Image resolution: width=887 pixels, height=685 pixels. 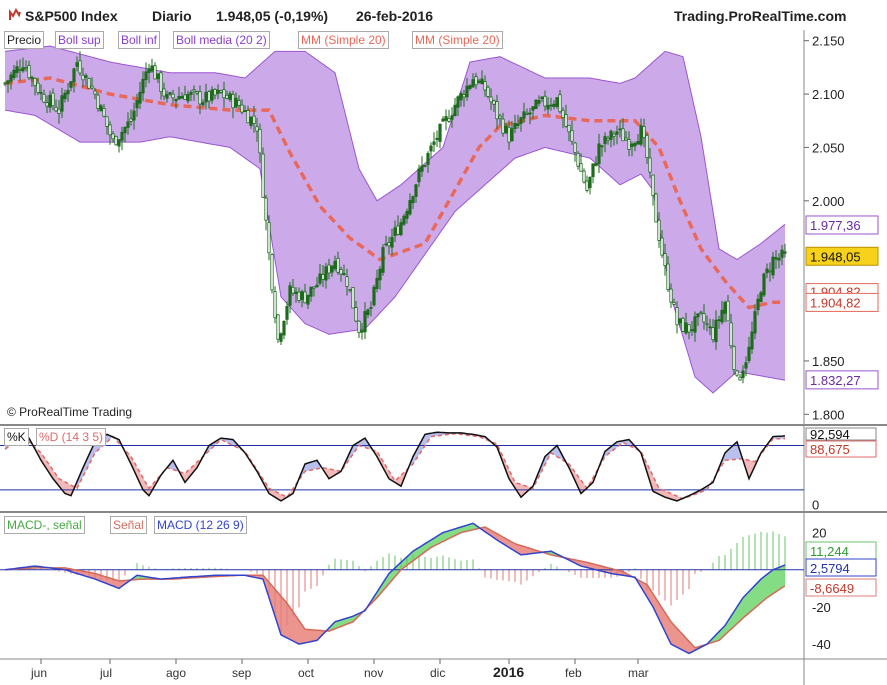 What do you see at coordinates (457, 40) in the screenshot?
I see `legend-ma-2: MM (Simple 20)` at bounding box center [457, 40].